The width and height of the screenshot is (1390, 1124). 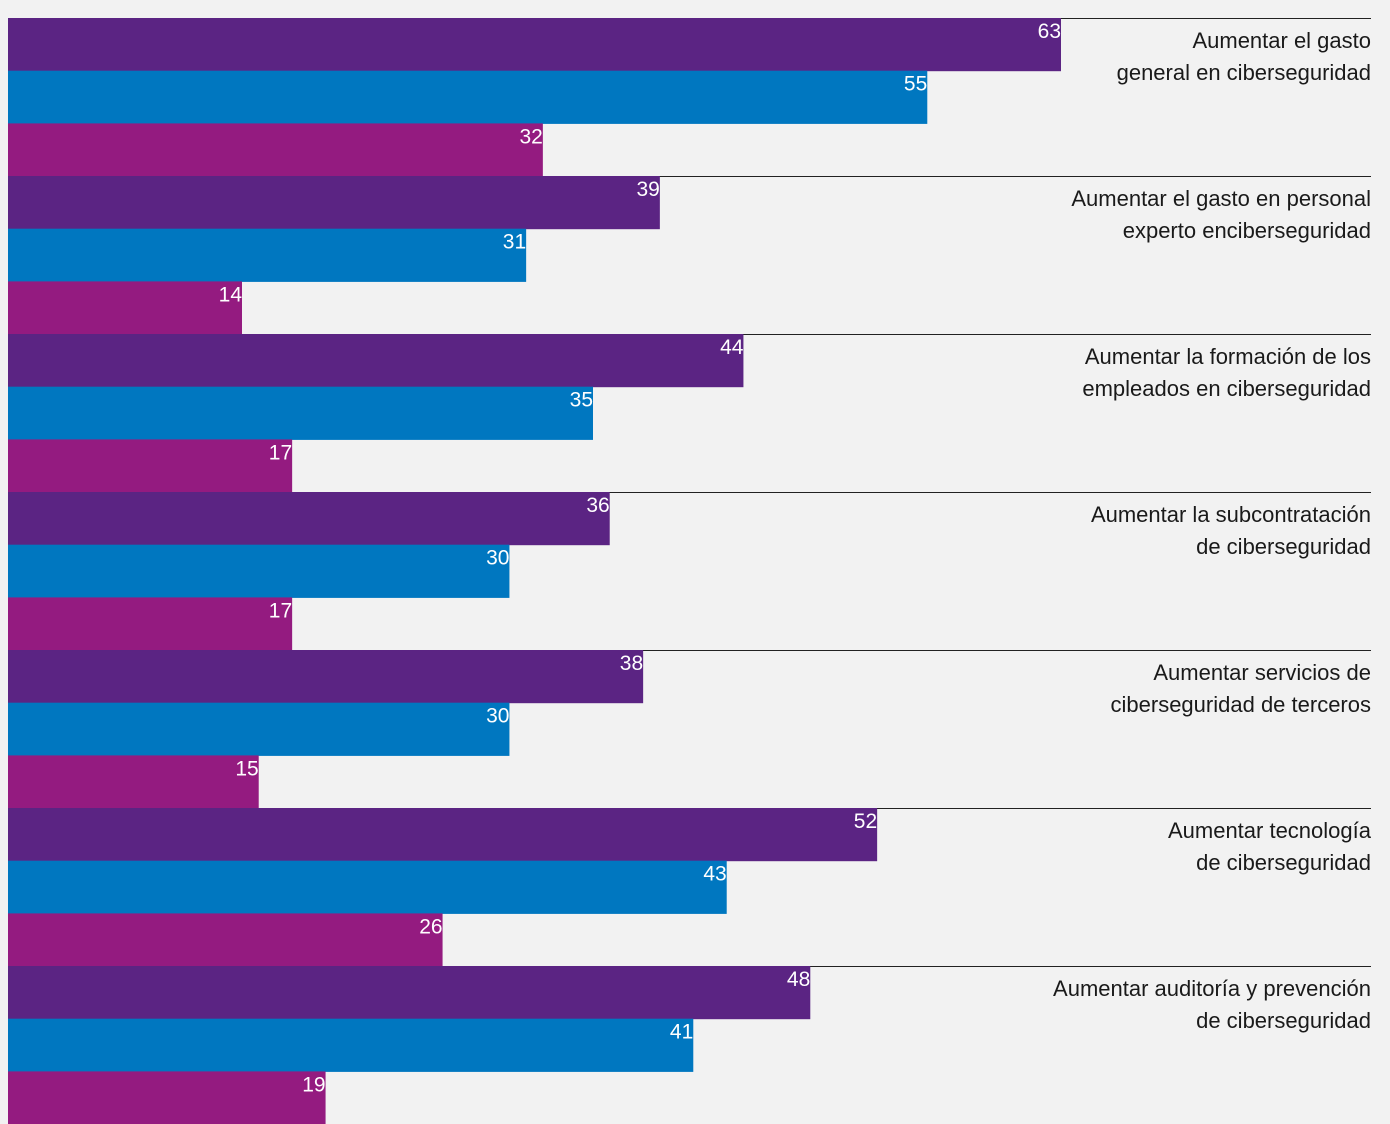 What do you see at coordinates (1270, 830) in the screenshot?
I see `category-label-line: Aumentar tecnología` at bounding box center [1270, 830].